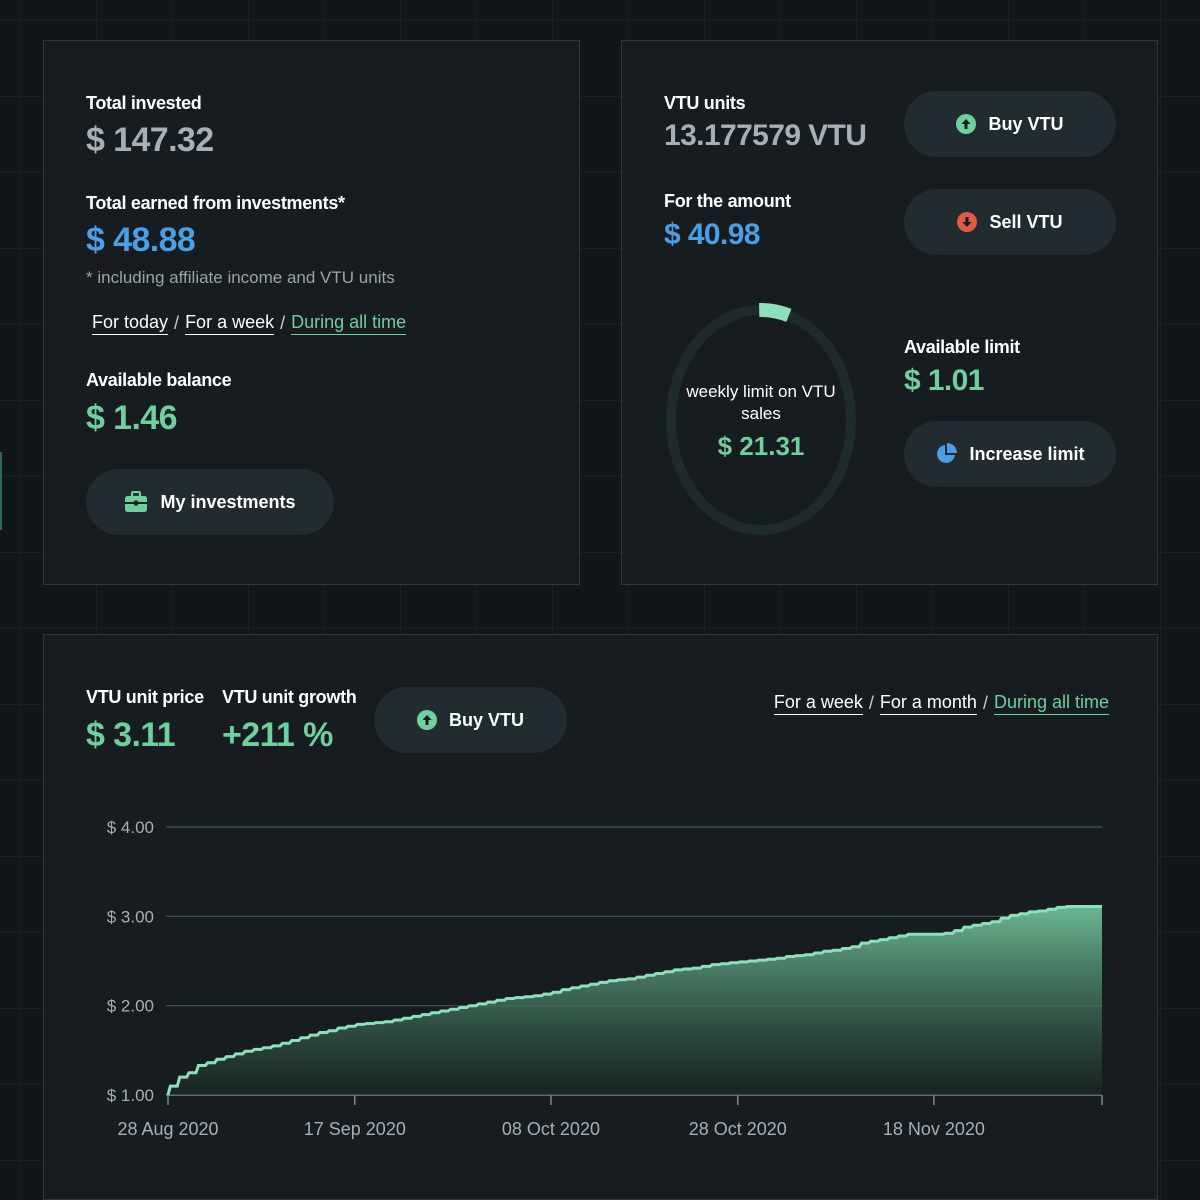 The height and width of the screenshot is (1200, 1200). I want to click on buy-vtu-label: Buy VTU, so click(1026, 123).